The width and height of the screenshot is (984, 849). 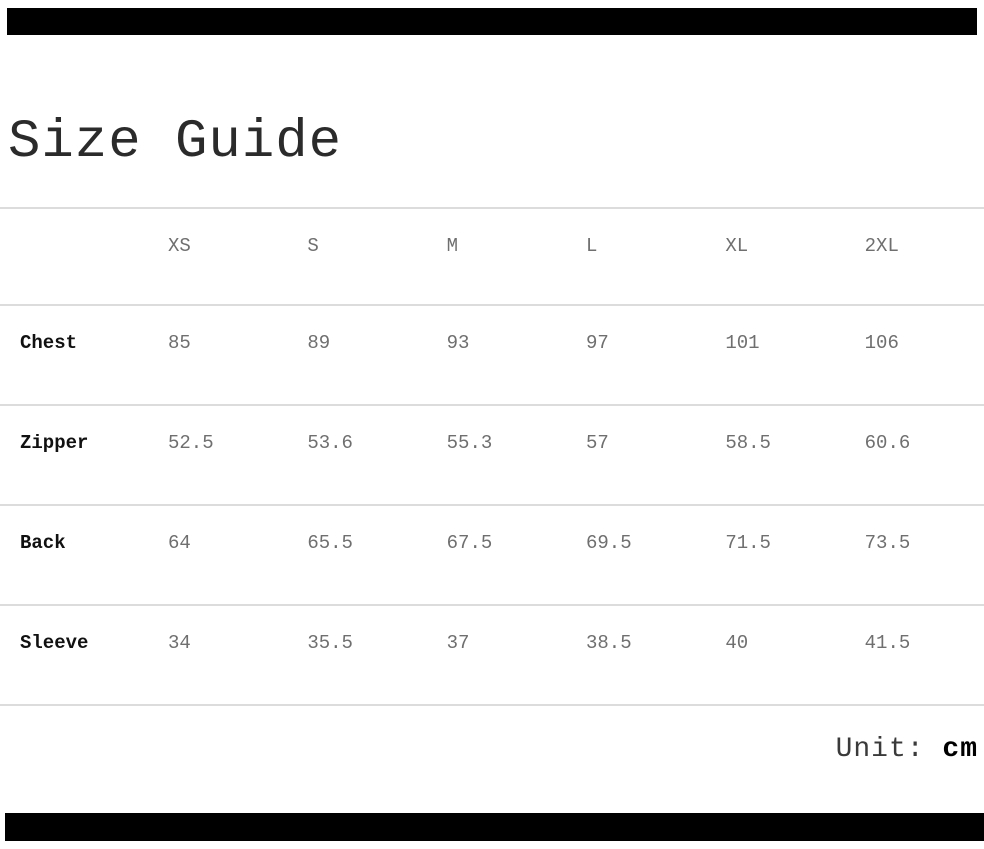 I want to click on column-header-xs: XS, so click(x=218, y=257).